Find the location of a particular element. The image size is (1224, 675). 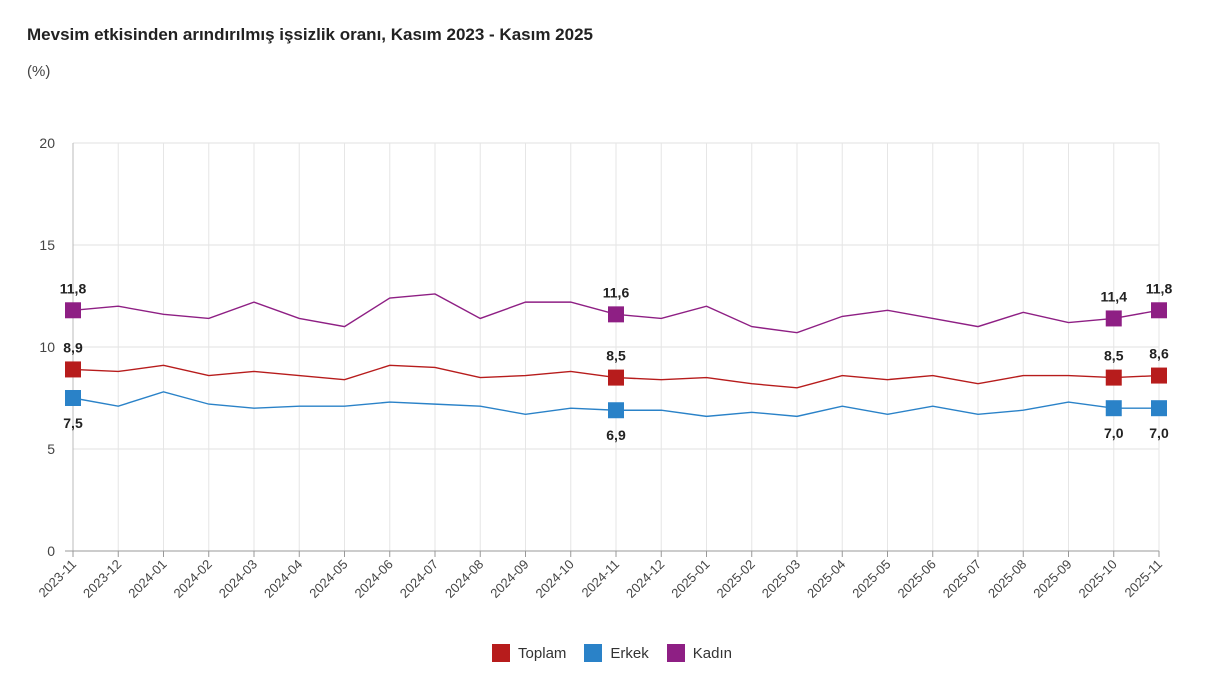

legend: Toplam Erkek Kadın is located at coordinates (612, 653).